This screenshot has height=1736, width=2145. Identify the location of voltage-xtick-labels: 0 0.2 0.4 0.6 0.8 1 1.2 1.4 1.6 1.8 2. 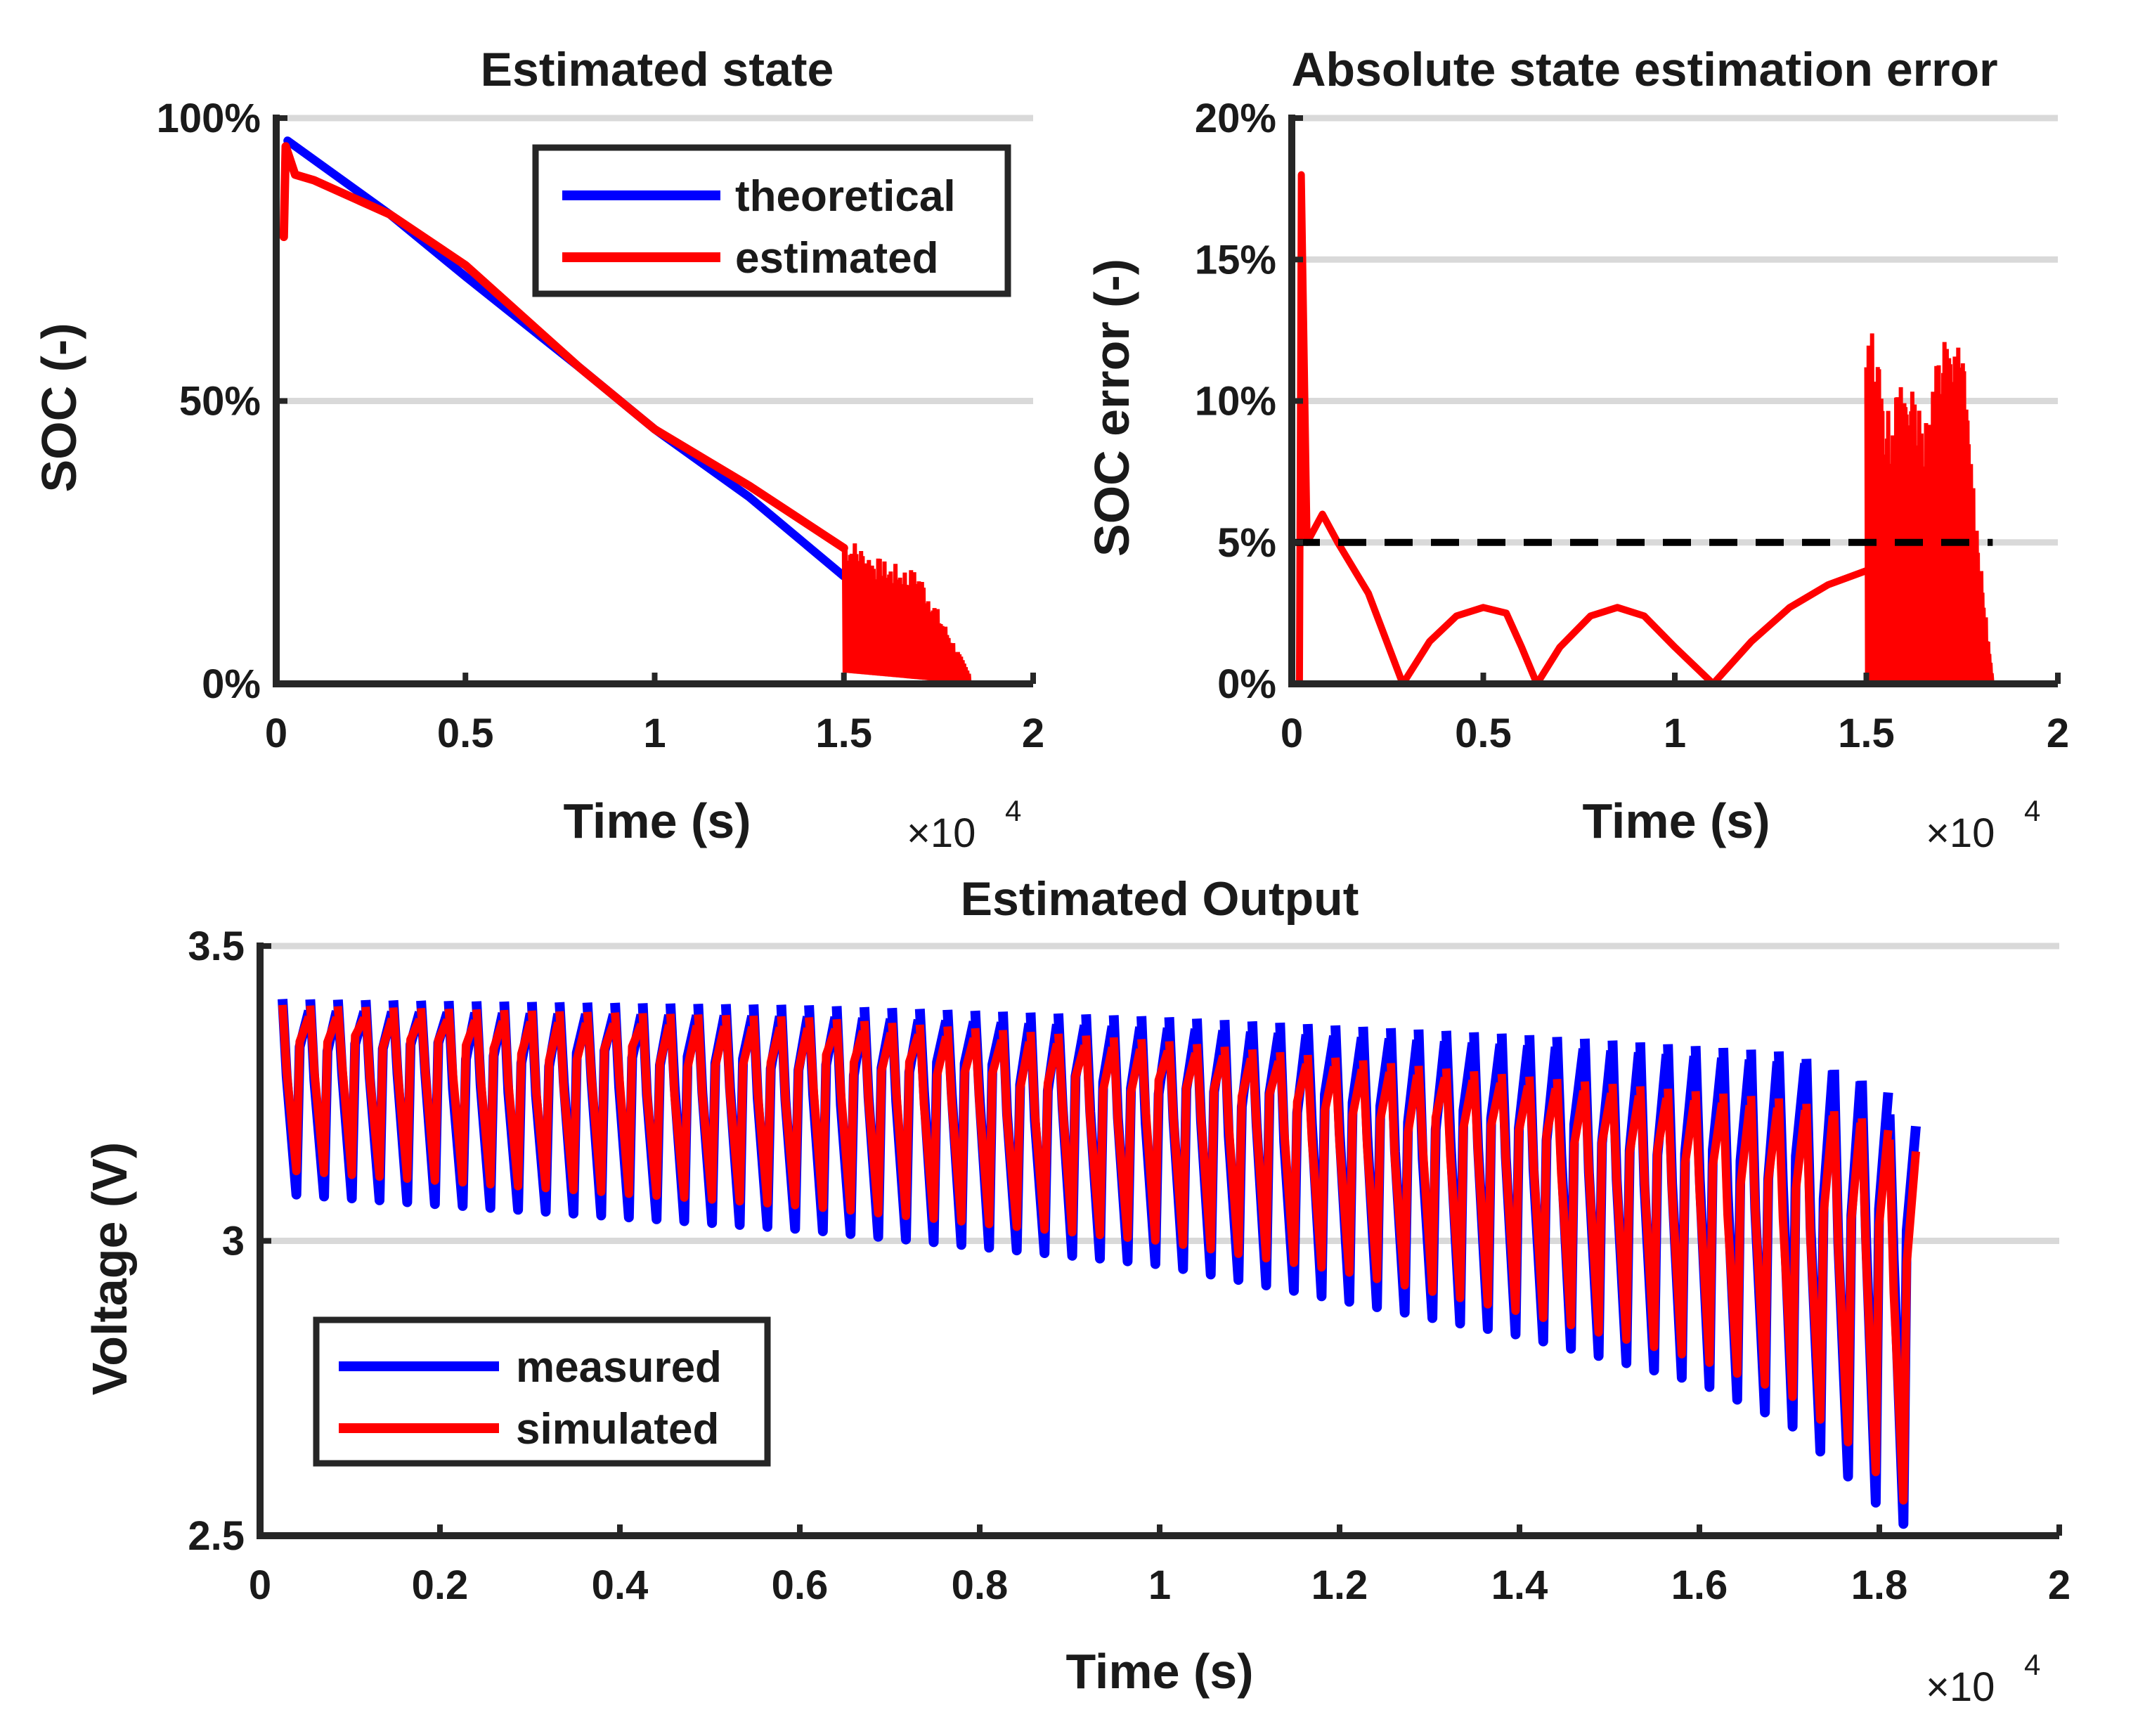
(1160, 1585).